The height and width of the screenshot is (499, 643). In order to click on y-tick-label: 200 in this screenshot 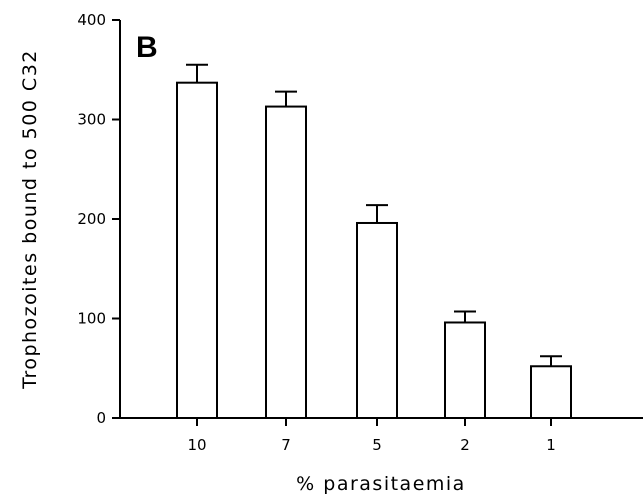, I will do `click(91, 219)`.